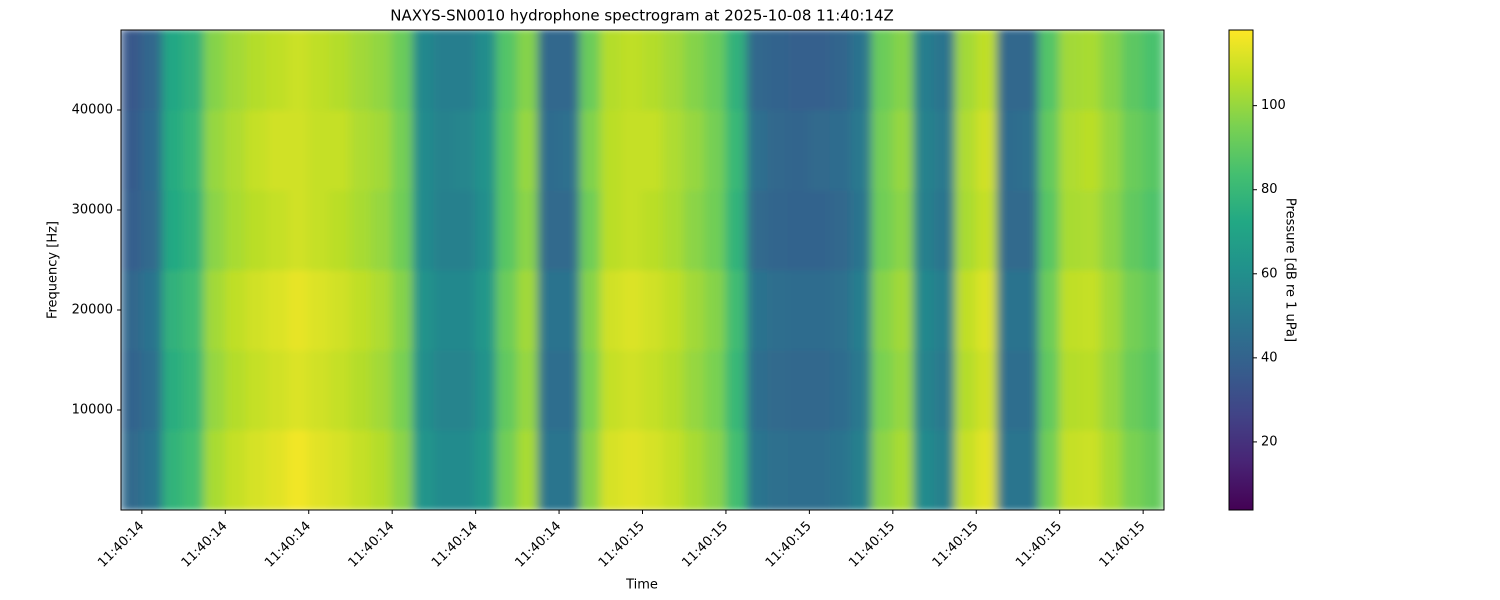 This screenshot has width=1500, height=600. Describe the element at coordinates (1269, 273) in the screenshot. I see `colorbar-tick-label: 60` at that location.